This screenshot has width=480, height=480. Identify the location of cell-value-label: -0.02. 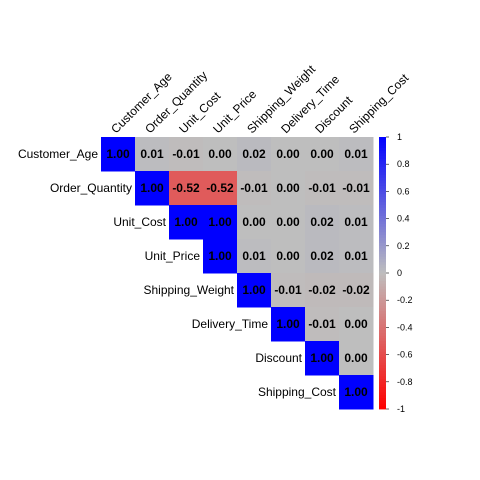
(322, 290).